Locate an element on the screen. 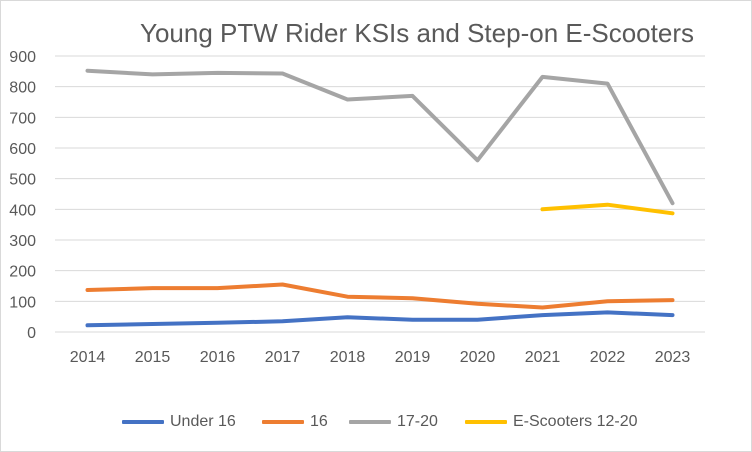  legend-item: 17-20 is located at coordinates (393, 422).